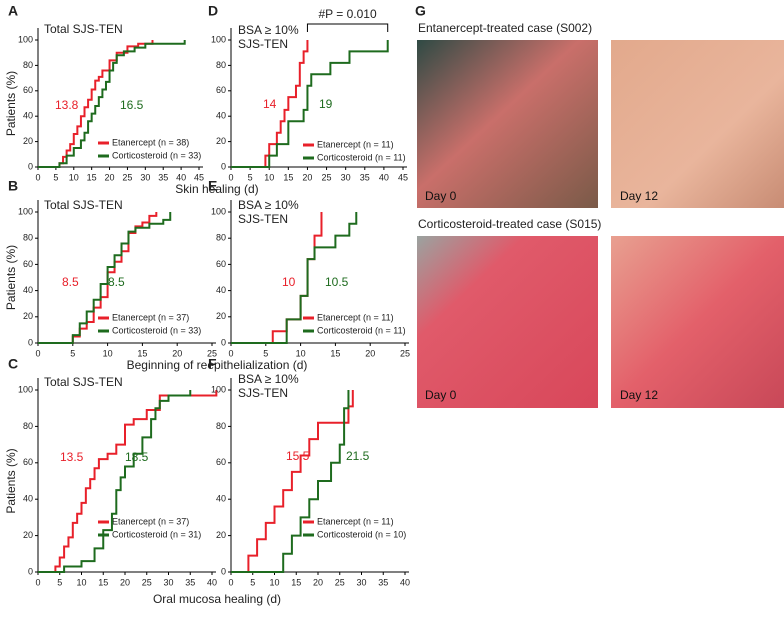 This screenshot has height=617, width=784. What do you see at coordinates (639, 196) in the screenshot?
I see `day-label: Day 12` at bounding box center [639, 196].